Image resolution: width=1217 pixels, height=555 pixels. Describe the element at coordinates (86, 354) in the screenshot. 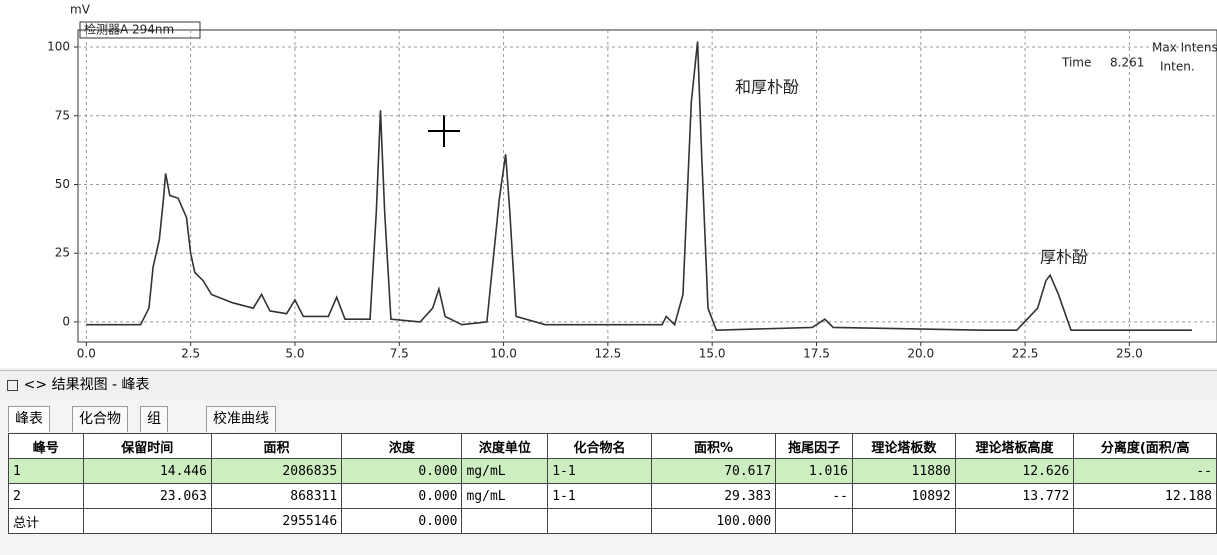

I see `x-tick-label: 0.0` at that location.